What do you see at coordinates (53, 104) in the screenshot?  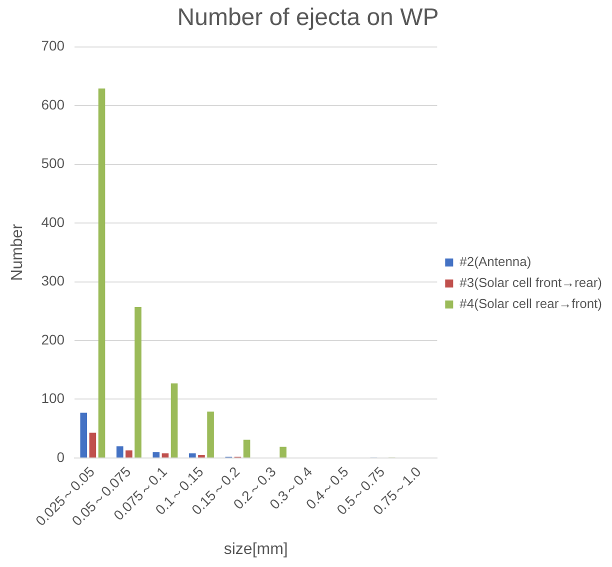 I see `y-tick-label: 600` at bounding box center [53, 104].